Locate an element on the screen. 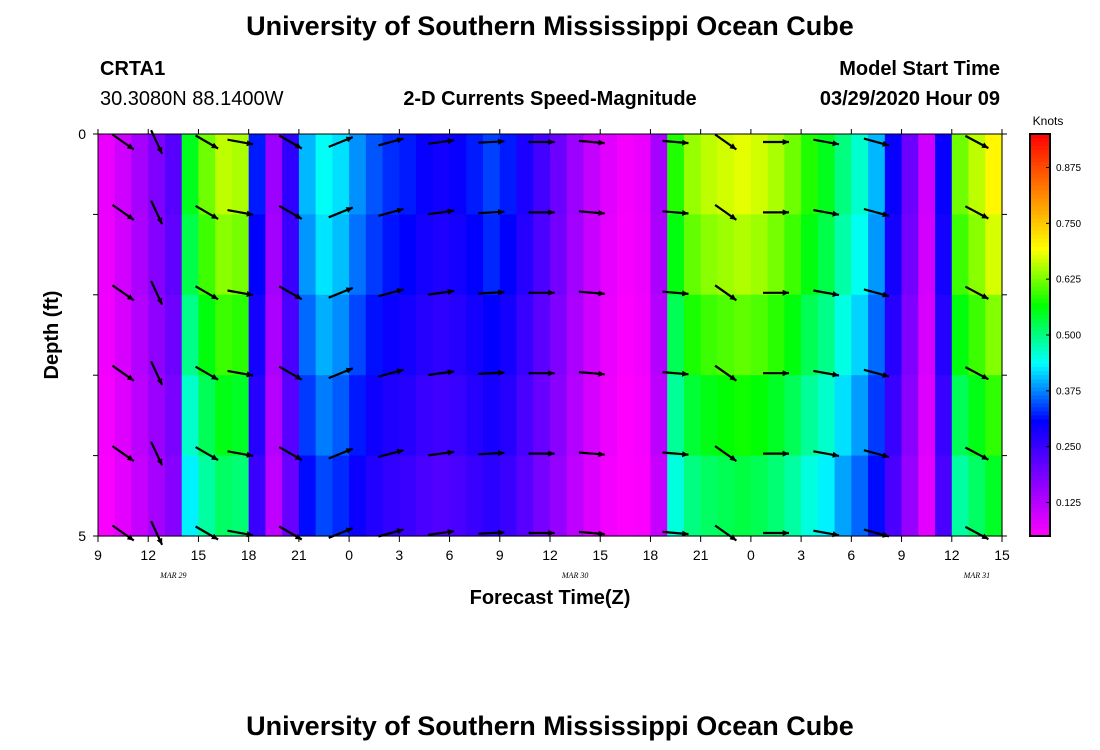 The width and height of the screenshot is (1100, 750). date-label: MAR 30 is located at coordinates (574, 575).